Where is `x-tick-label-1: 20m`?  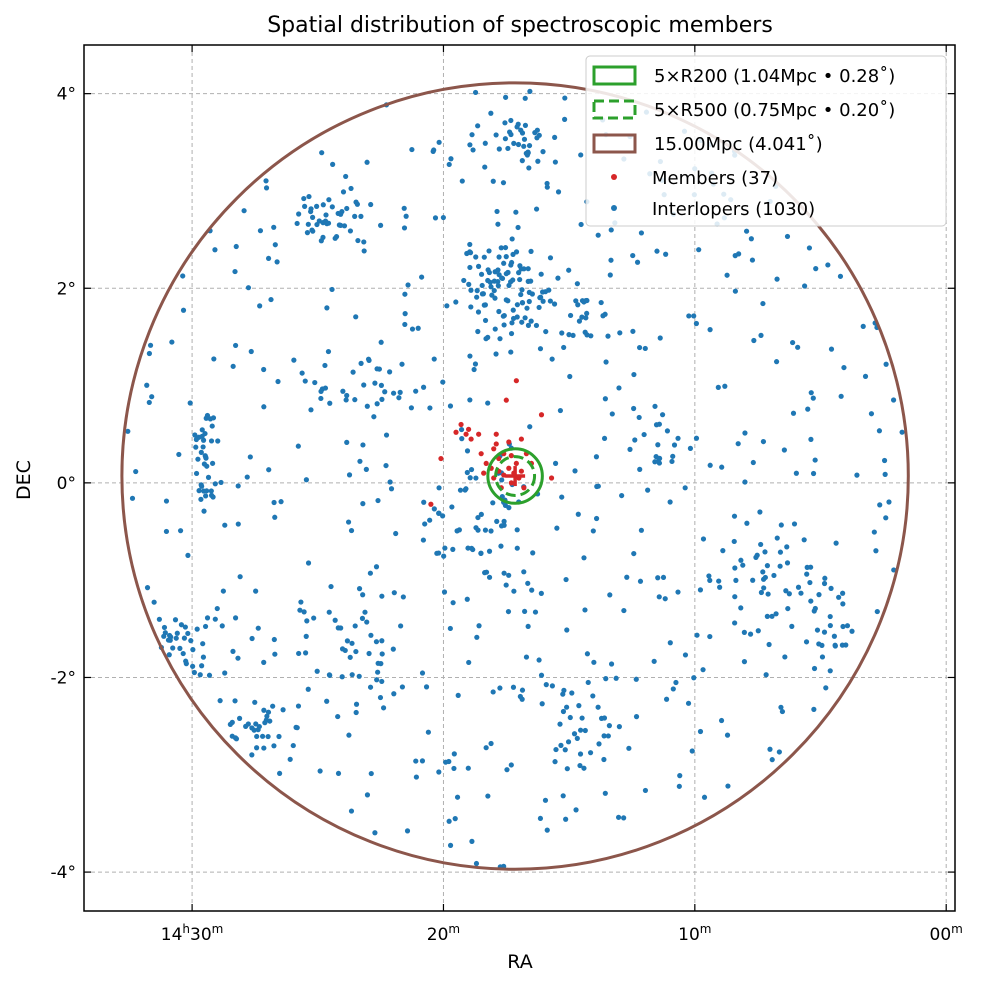
x-tick-label-1: 20m is located at coordinates (443, 933).